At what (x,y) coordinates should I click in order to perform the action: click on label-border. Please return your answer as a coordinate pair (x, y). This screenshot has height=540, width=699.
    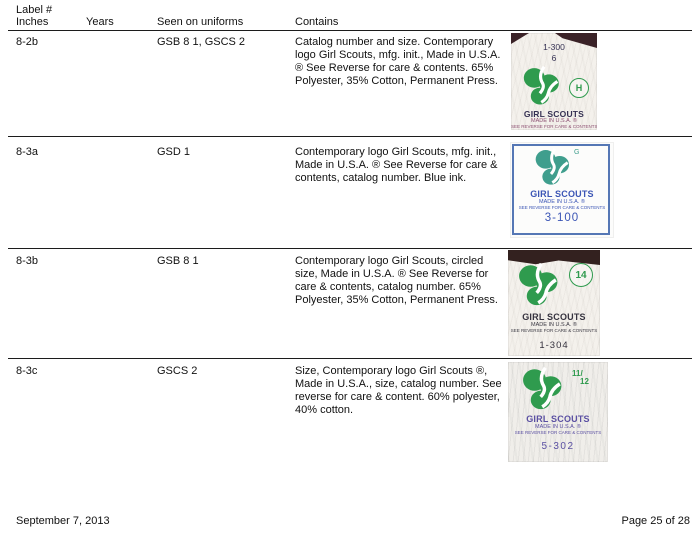
    Looking at the image, I should click on (561, 189).